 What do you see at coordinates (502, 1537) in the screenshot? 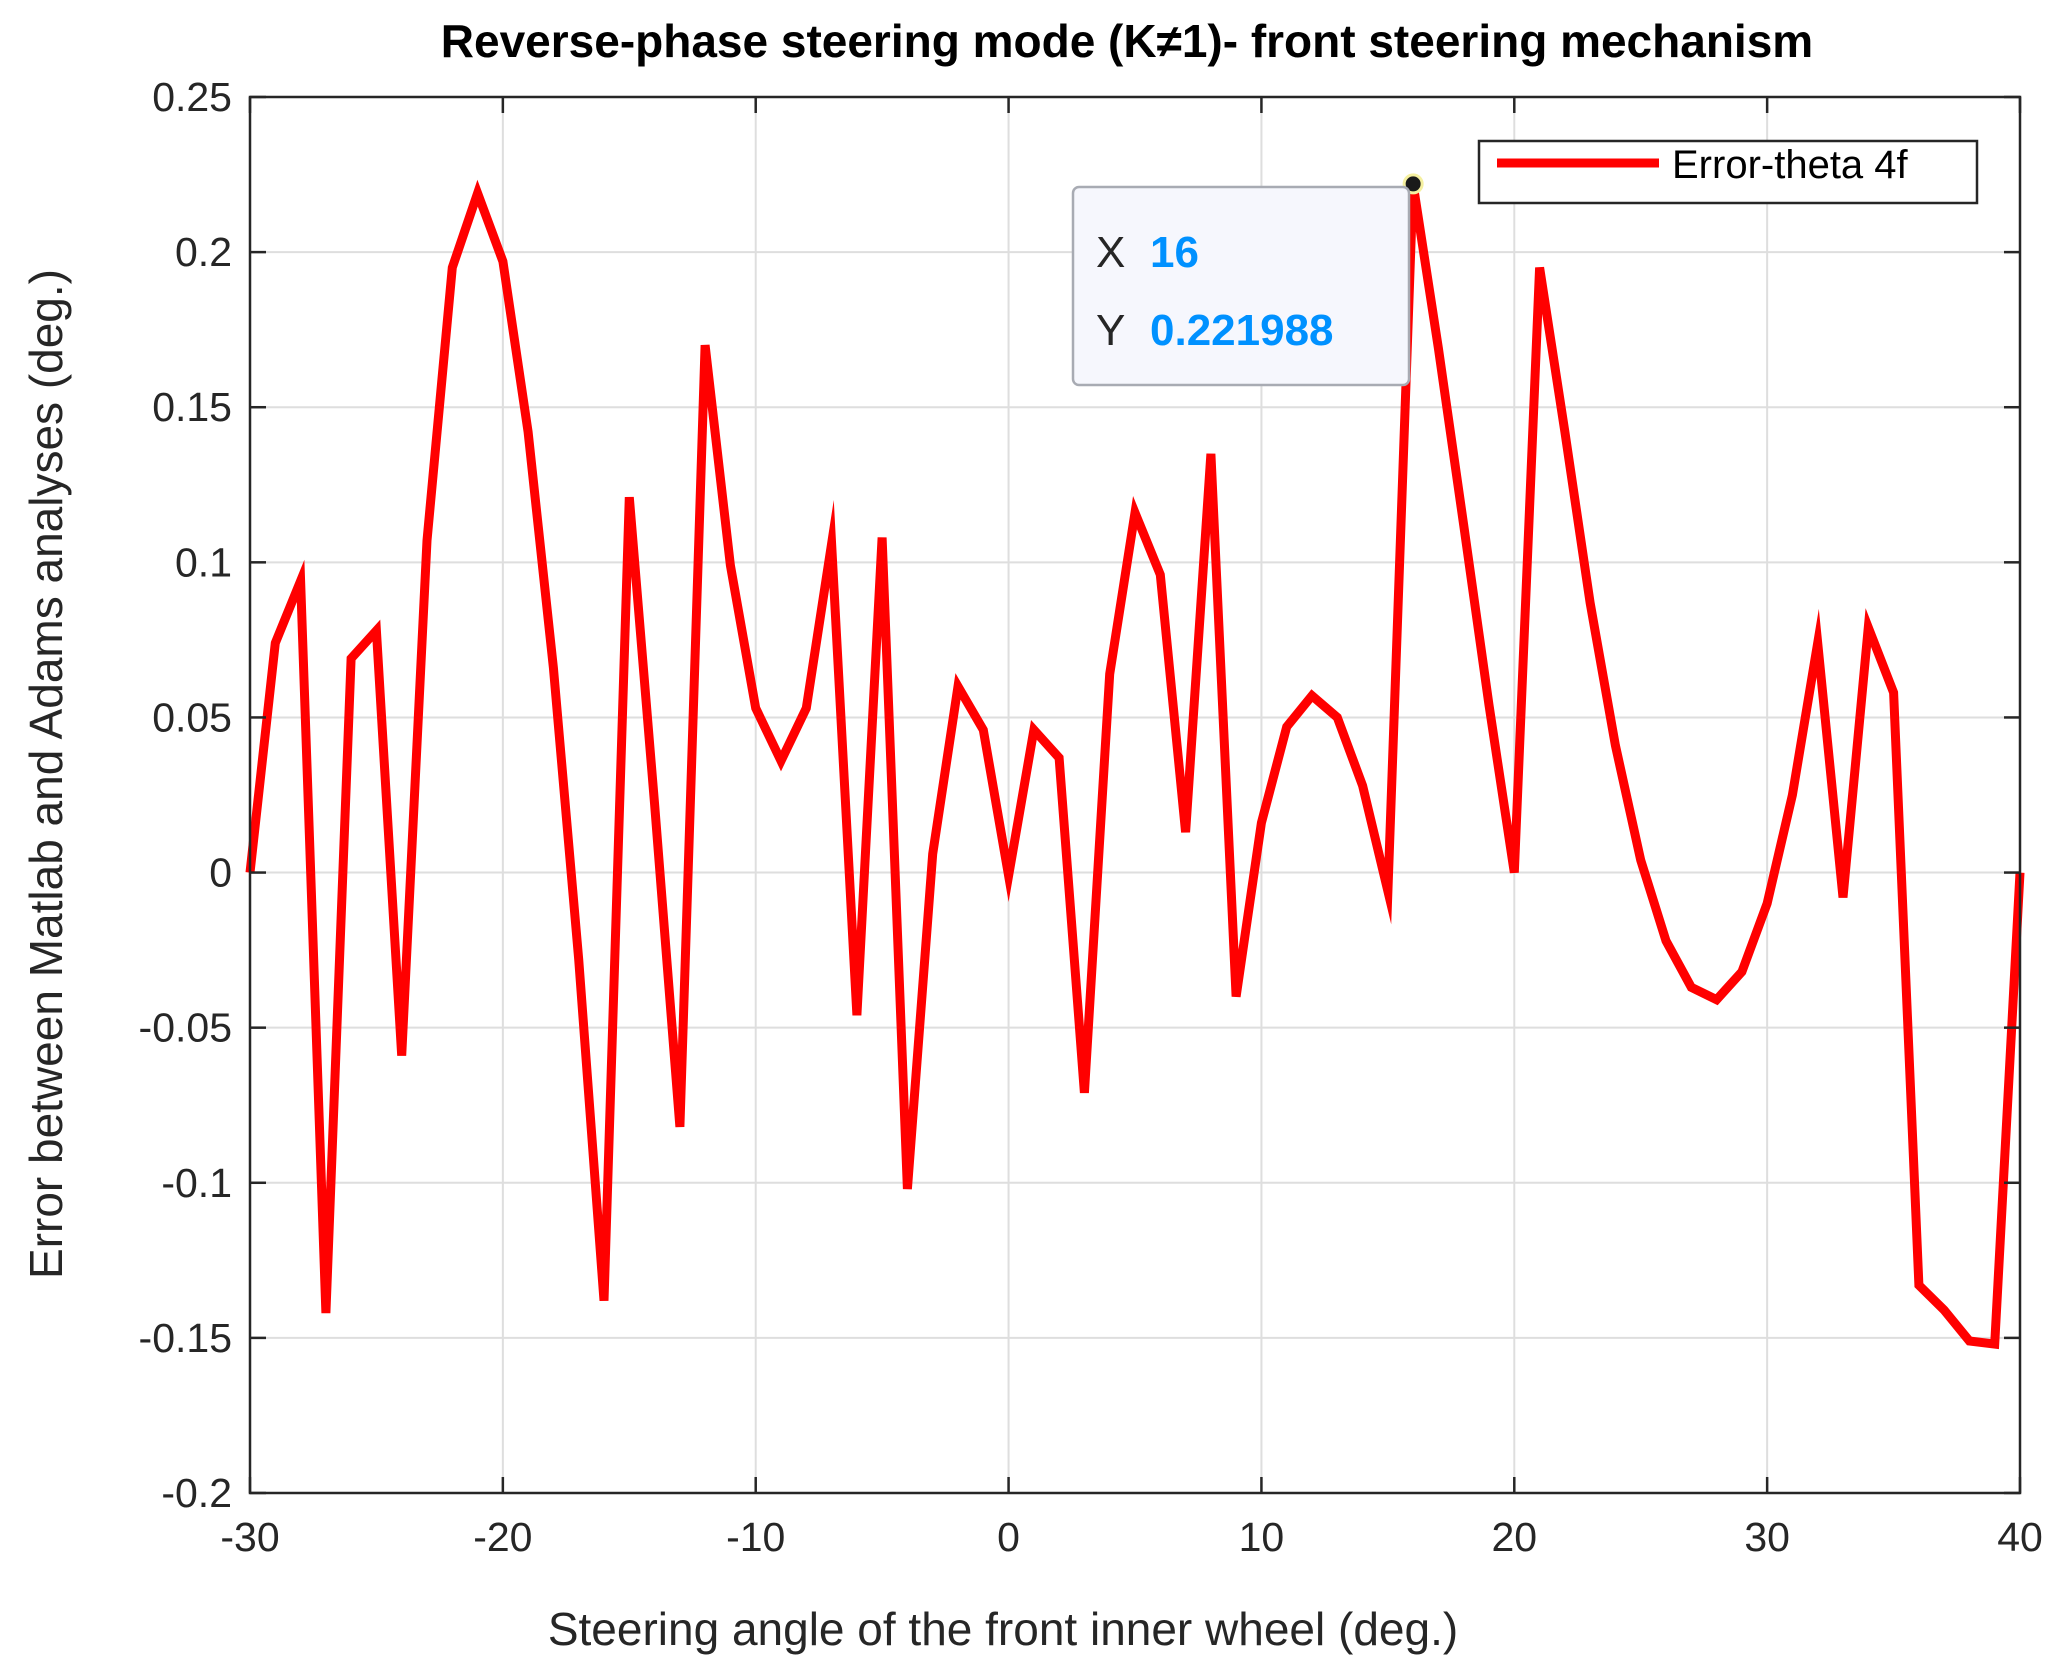
I see `x-tick-label: -20` at bounding box center [502, 1537].